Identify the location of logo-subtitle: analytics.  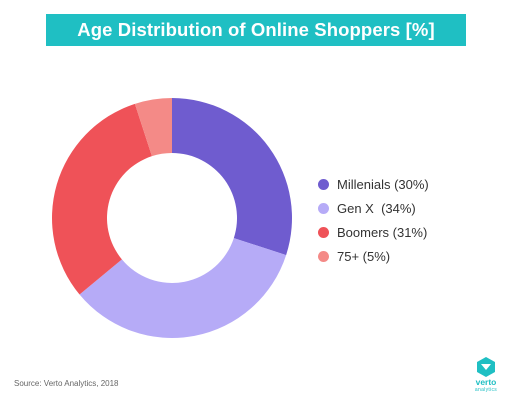
(486, 390).